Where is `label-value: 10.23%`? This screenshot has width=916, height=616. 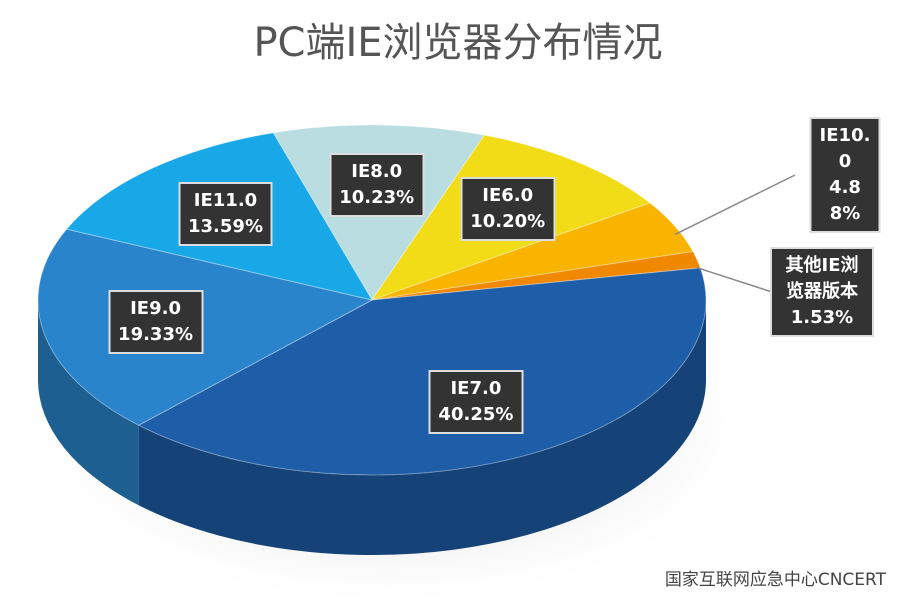
label-value: 10.23% is located at coordinates (377, 197).